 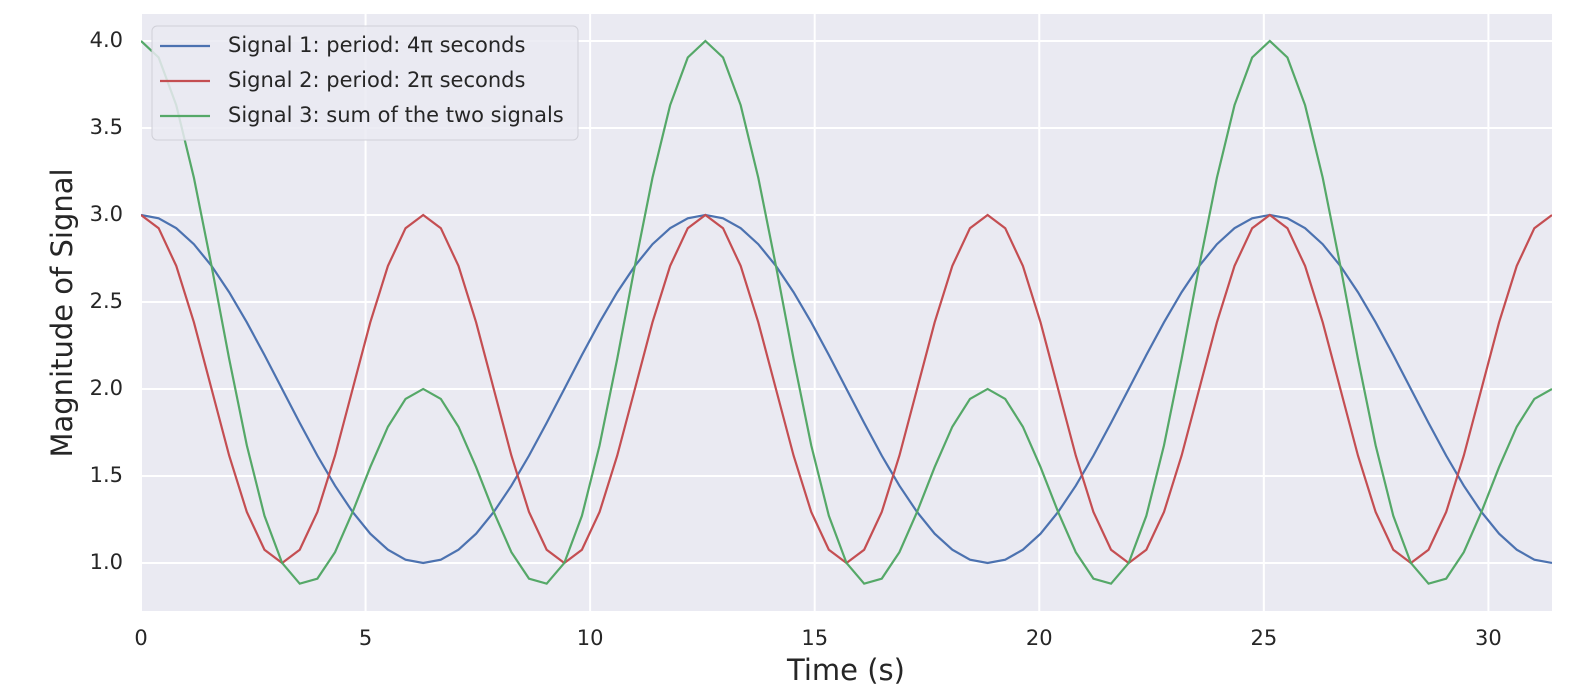 I want to click on y-tick-label: 4.0, so click(x=106, y=40).